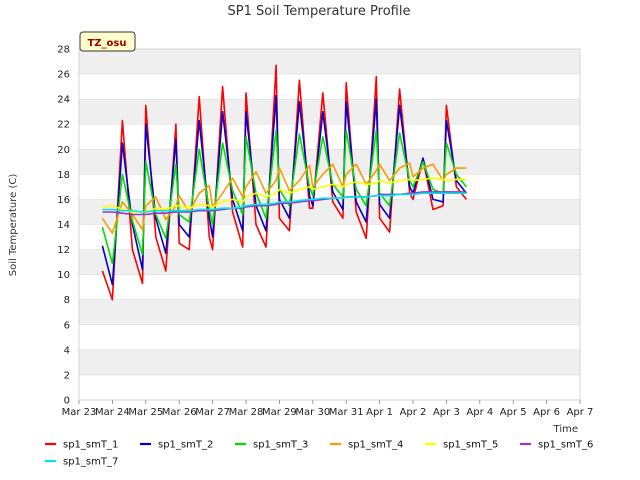 This screenshot has height=480, width=640. Describe the element at coordinates (319, 11) in the screenshot. I see `chart-title: SP1 Soil Temperature Profile` at that location.